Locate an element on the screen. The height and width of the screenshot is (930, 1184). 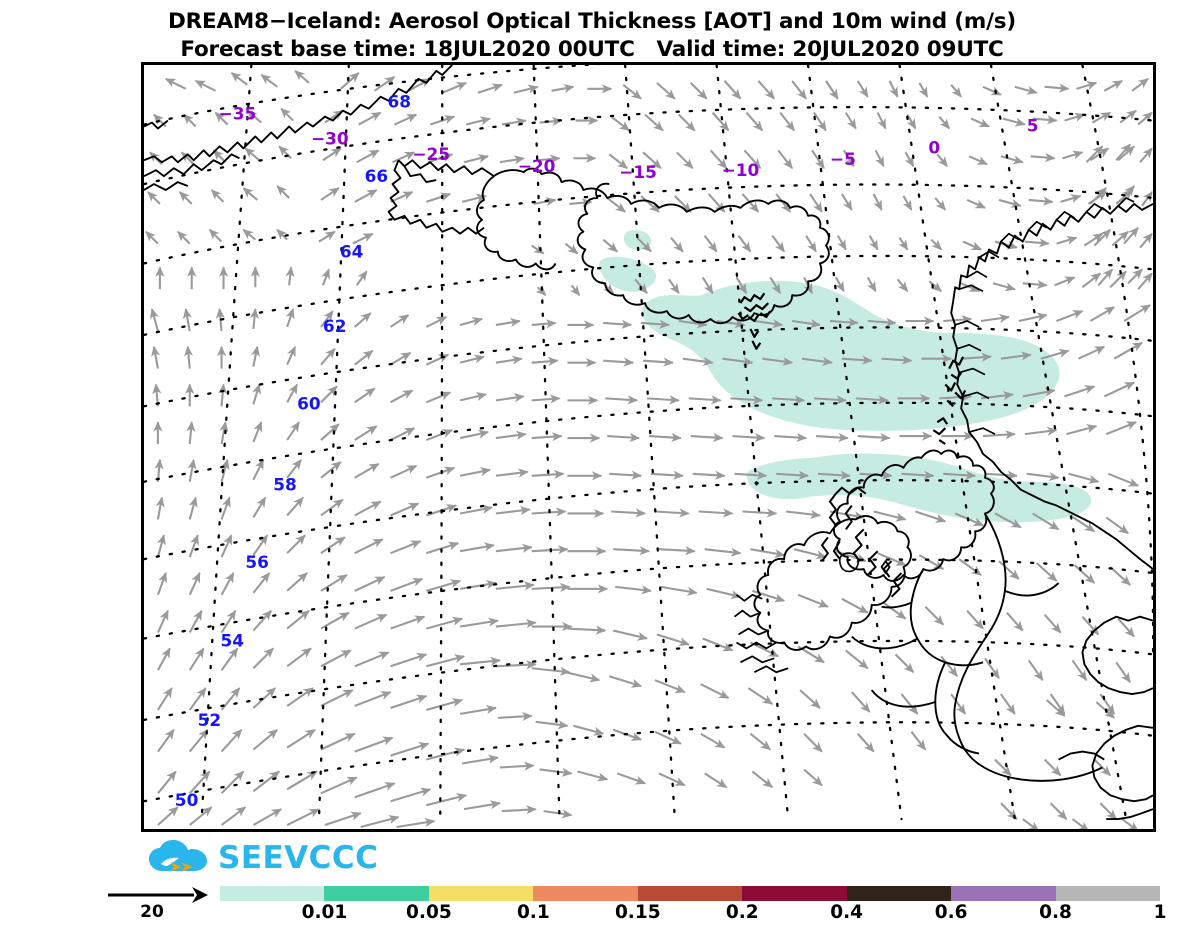
cloud-icon is located at coordinates (178, 856).